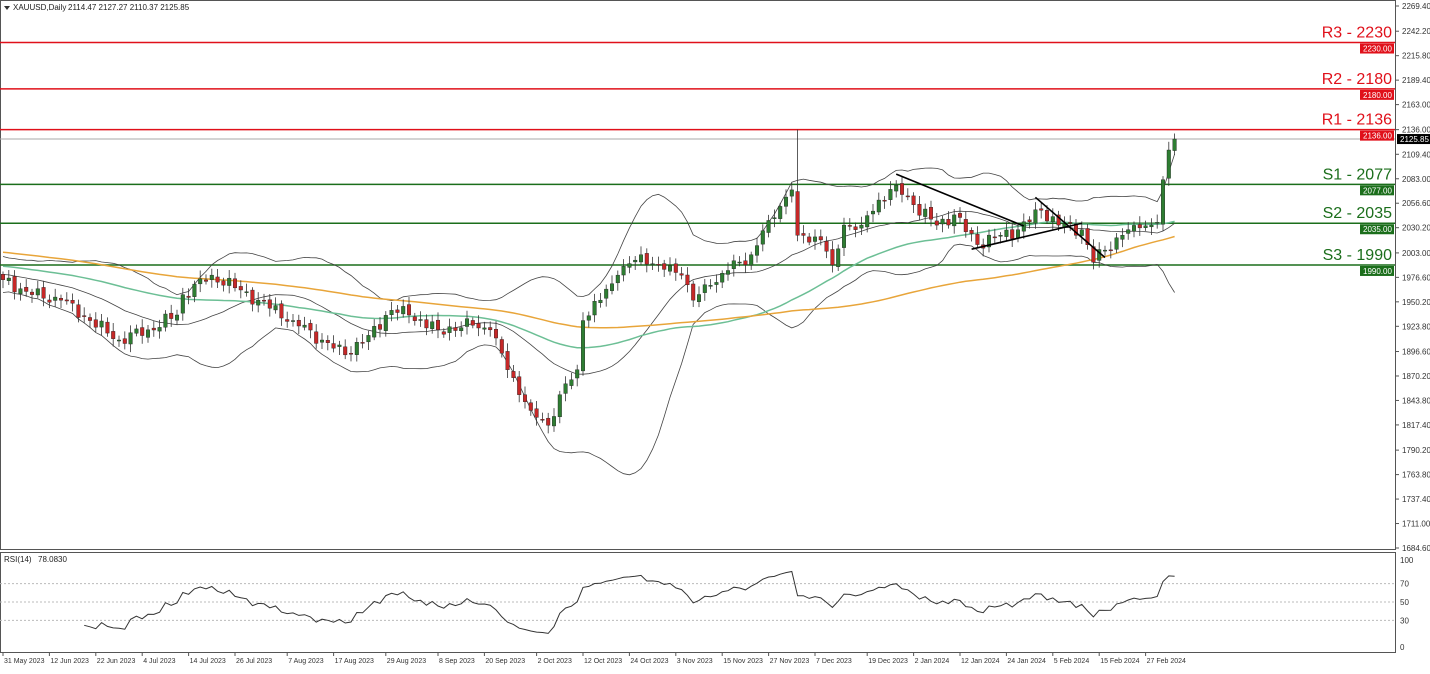  I want to click on y-tick-label: 2215.80, so click(1416, 56).